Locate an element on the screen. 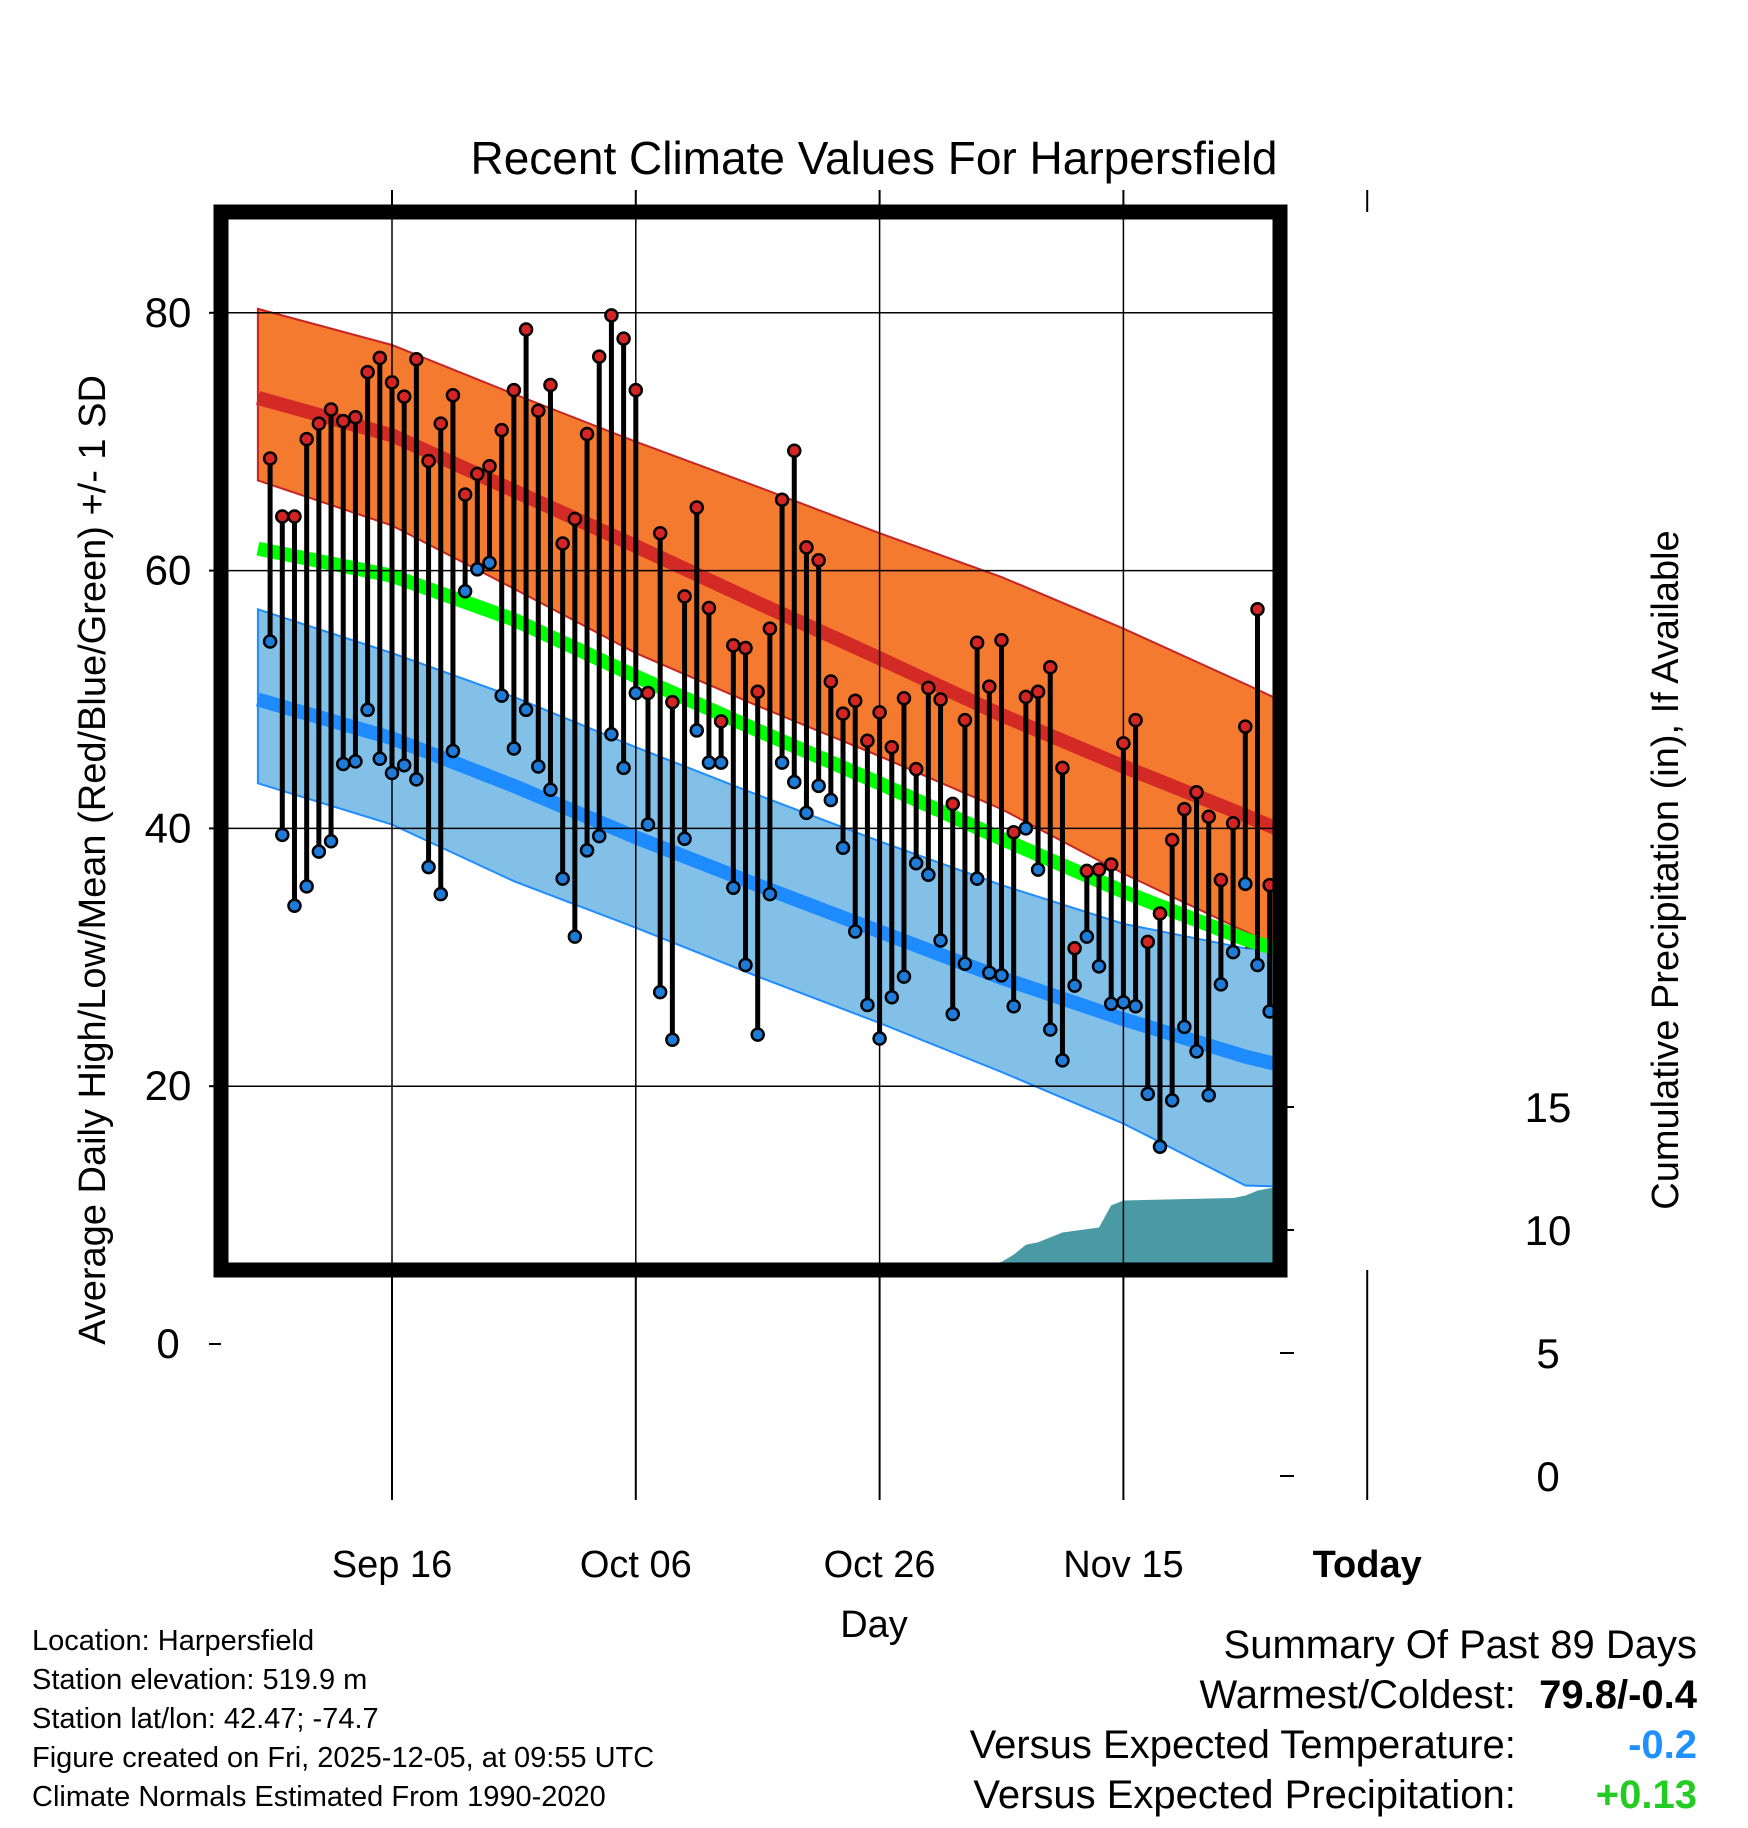 The width and height of the screenshot is (1748, 1828). right-tick-label: 5 is located at coordinates (1547, 1353).